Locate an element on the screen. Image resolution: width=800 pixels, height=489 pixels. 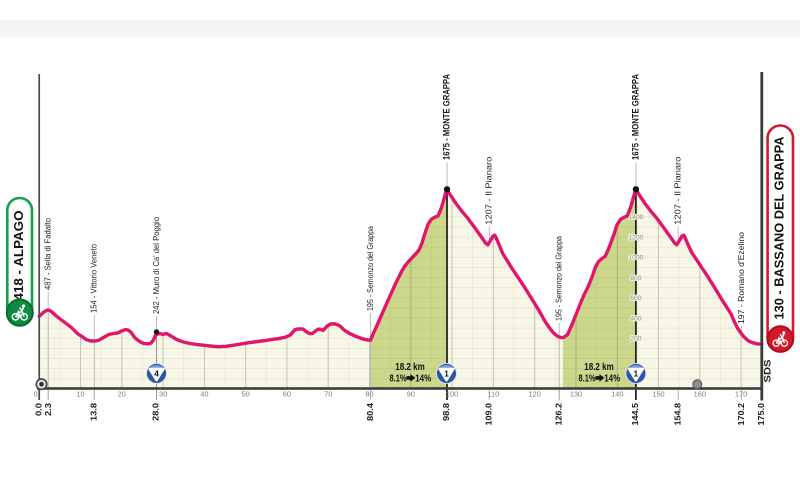
svg-text: 28.0 is located at coordinates (156, 411).